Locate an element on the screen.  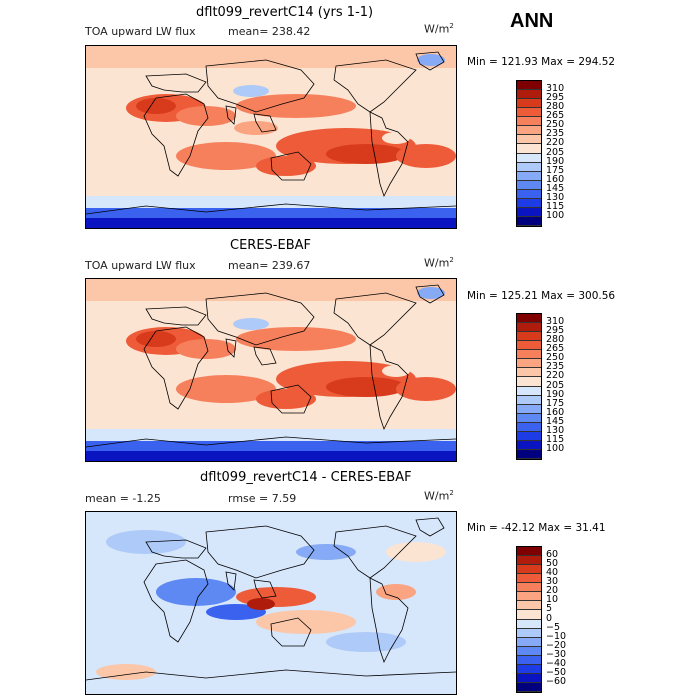
colorbar-tick-label: 10 is located at coordinates (552, 600).